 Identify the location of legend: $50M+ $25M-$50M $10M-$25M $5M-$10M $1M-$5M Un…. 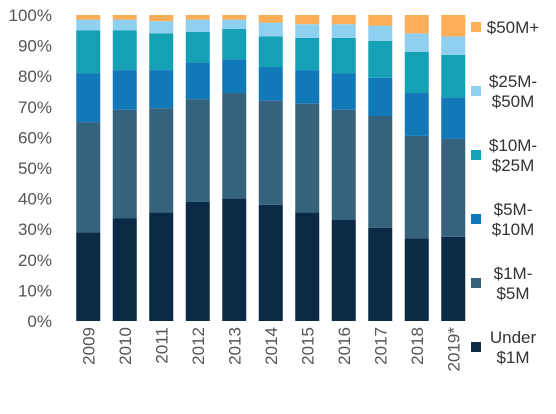
(505, 192).